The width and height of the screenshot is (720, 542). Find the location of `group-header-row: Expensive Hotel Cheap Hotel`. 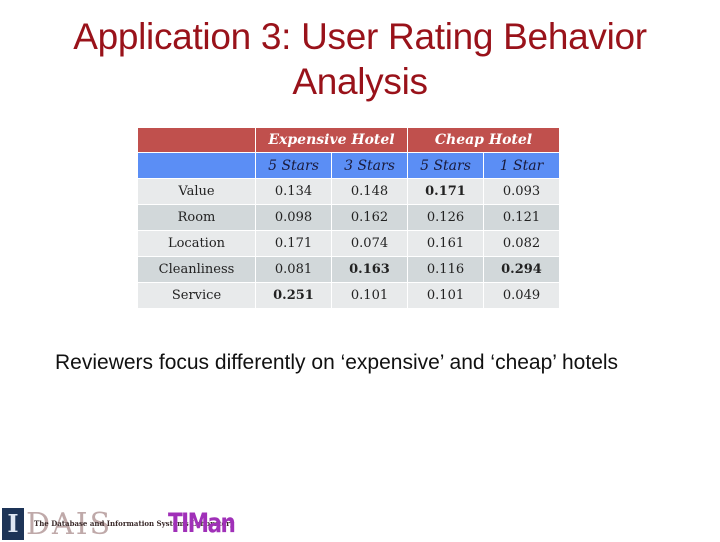

group-header-row: Expensive Hotel Cheap Hotel is located at coordinates (348, 140).